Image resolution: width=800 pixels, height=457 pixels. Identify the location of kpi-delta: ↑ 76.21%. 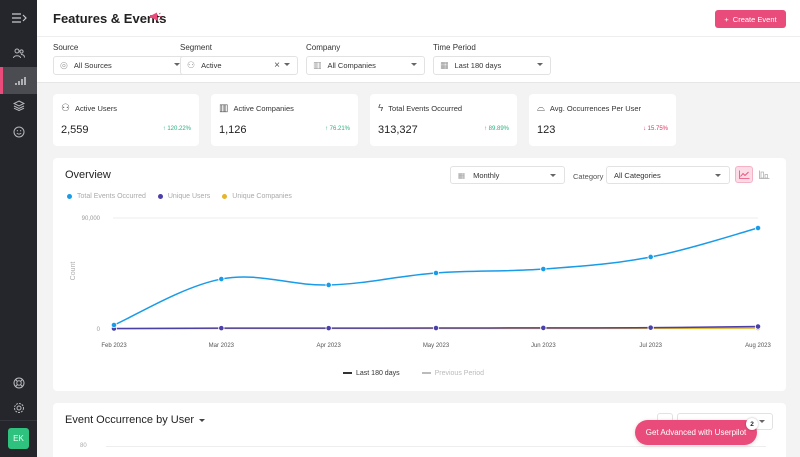
(337, 129).